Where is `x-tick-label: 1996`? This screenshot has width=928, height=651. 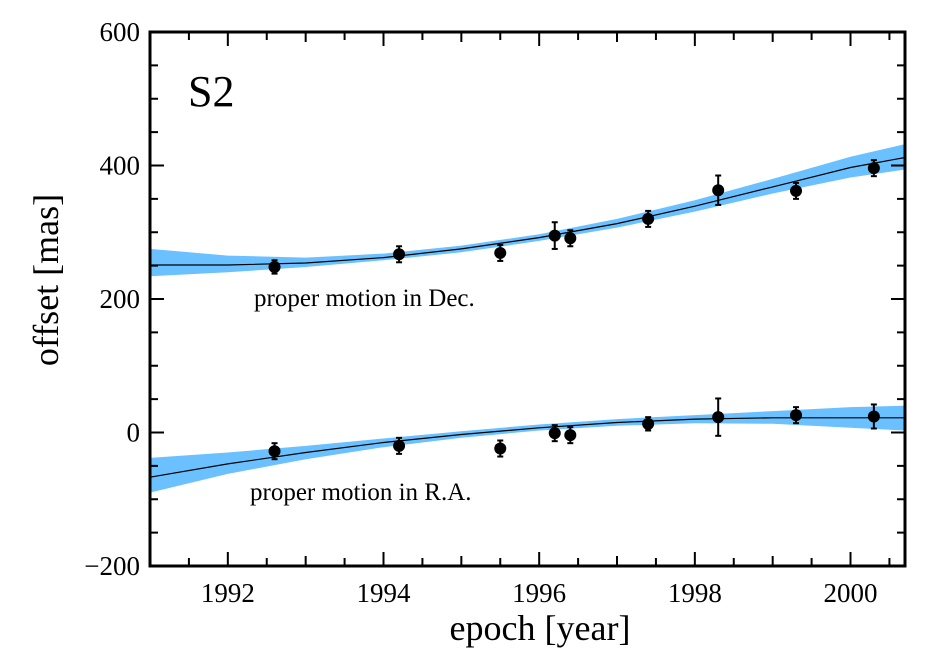 x-tick-label: 1996 is located at coordinates (539, 593).